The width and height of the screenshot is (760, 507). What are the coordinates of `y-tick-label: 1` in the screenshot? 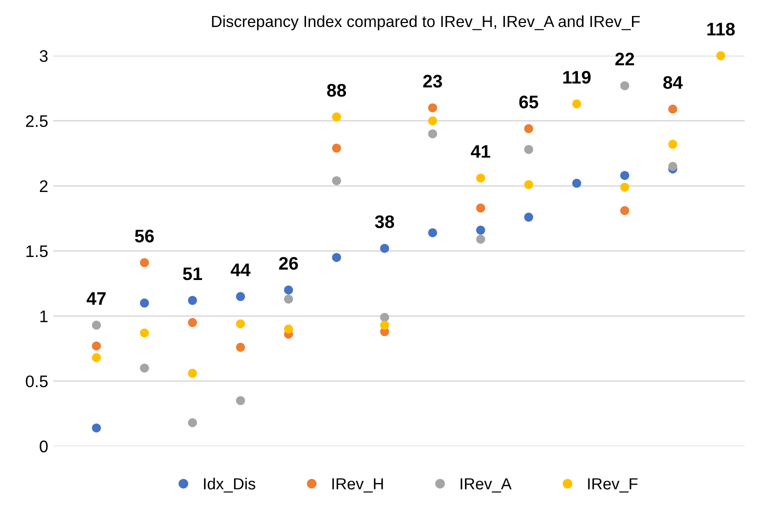 It's located at (44, 316).